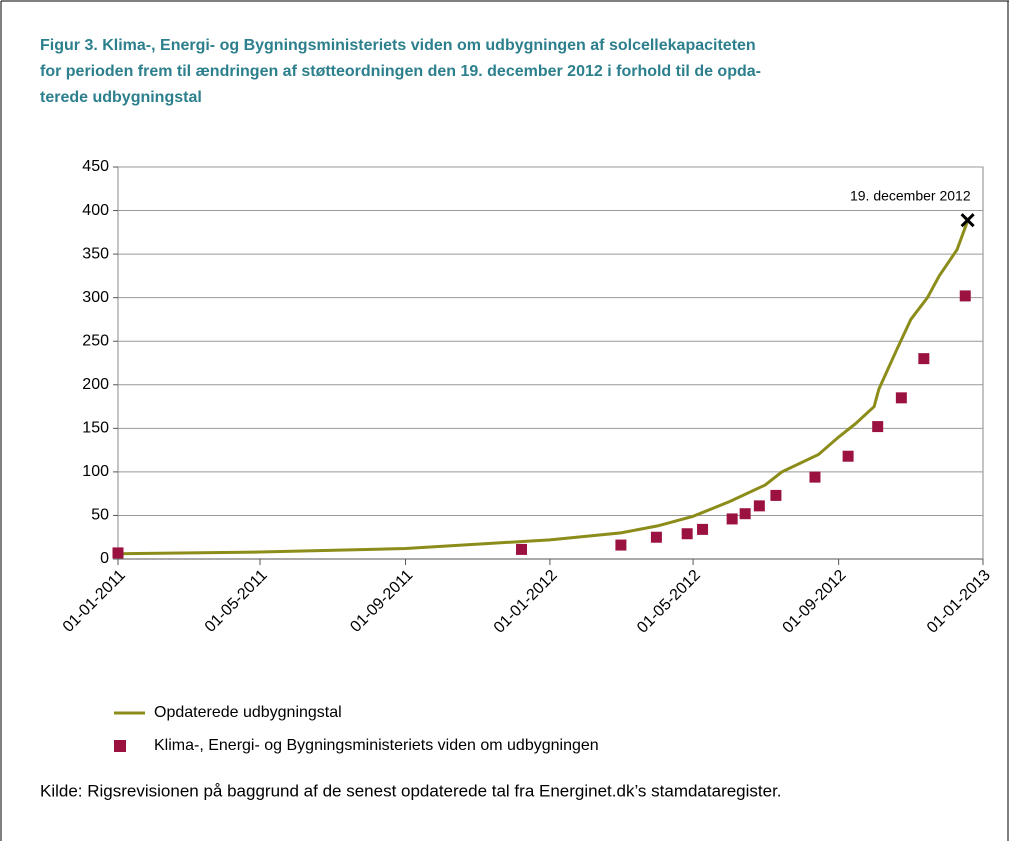 Image resolution: width=1010 pixels, height=841 pixels. I want to click on x-tick-label: 01-05-2011, so click(236, 601).